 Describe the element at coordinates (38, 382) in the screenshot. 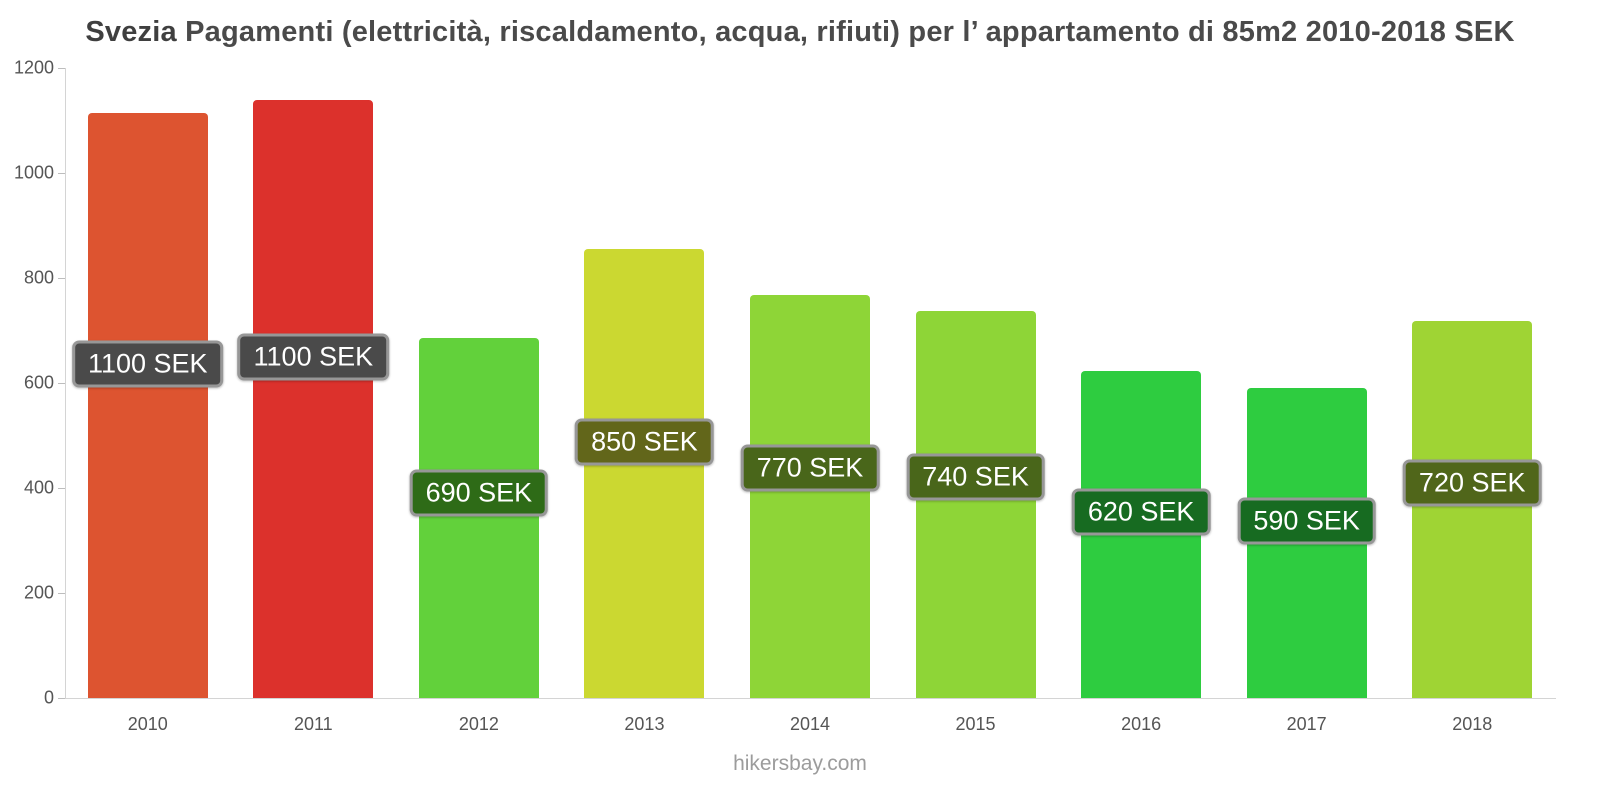

I see `y-tick-label: 600` at that location.